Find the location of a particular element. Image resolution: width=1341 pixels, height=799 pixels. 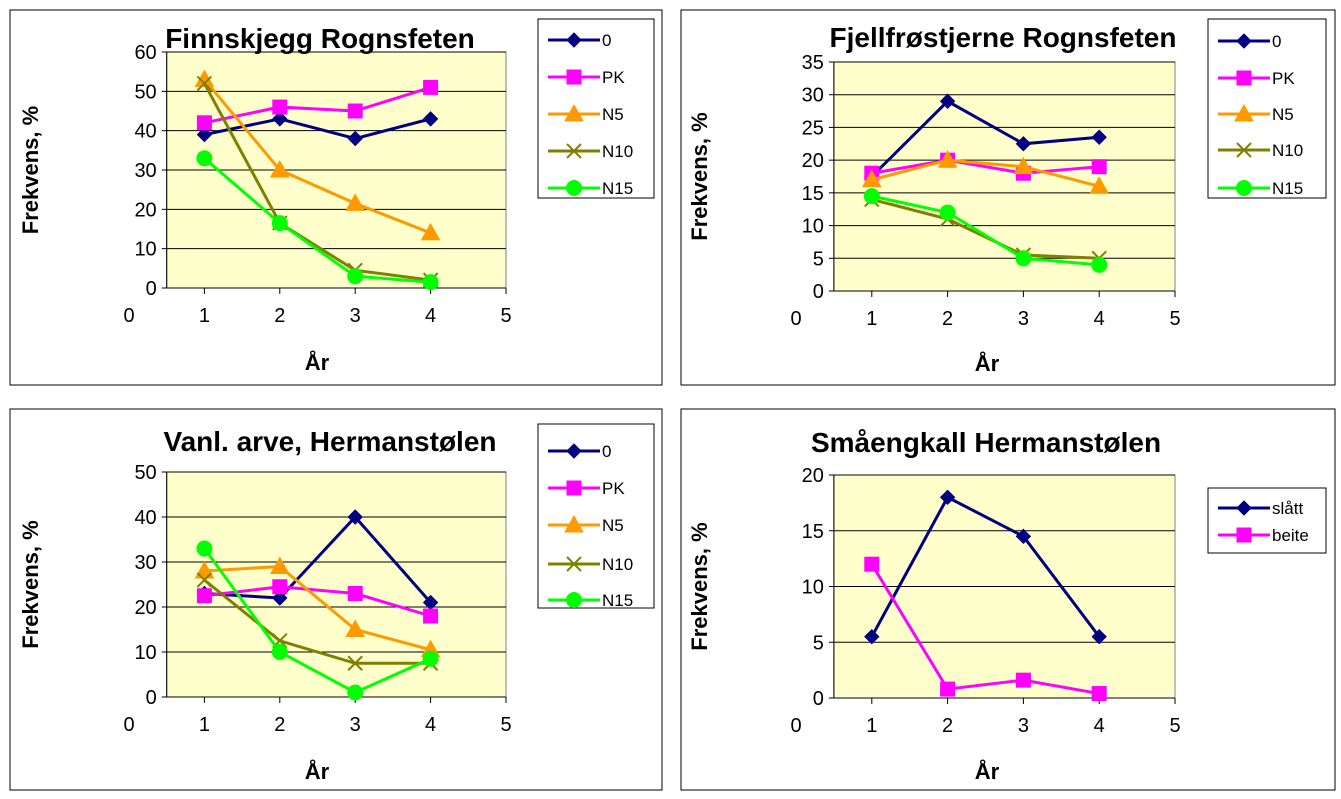

chart-title: Småengkall Hermanstølen is located at coordinates (986, 442).